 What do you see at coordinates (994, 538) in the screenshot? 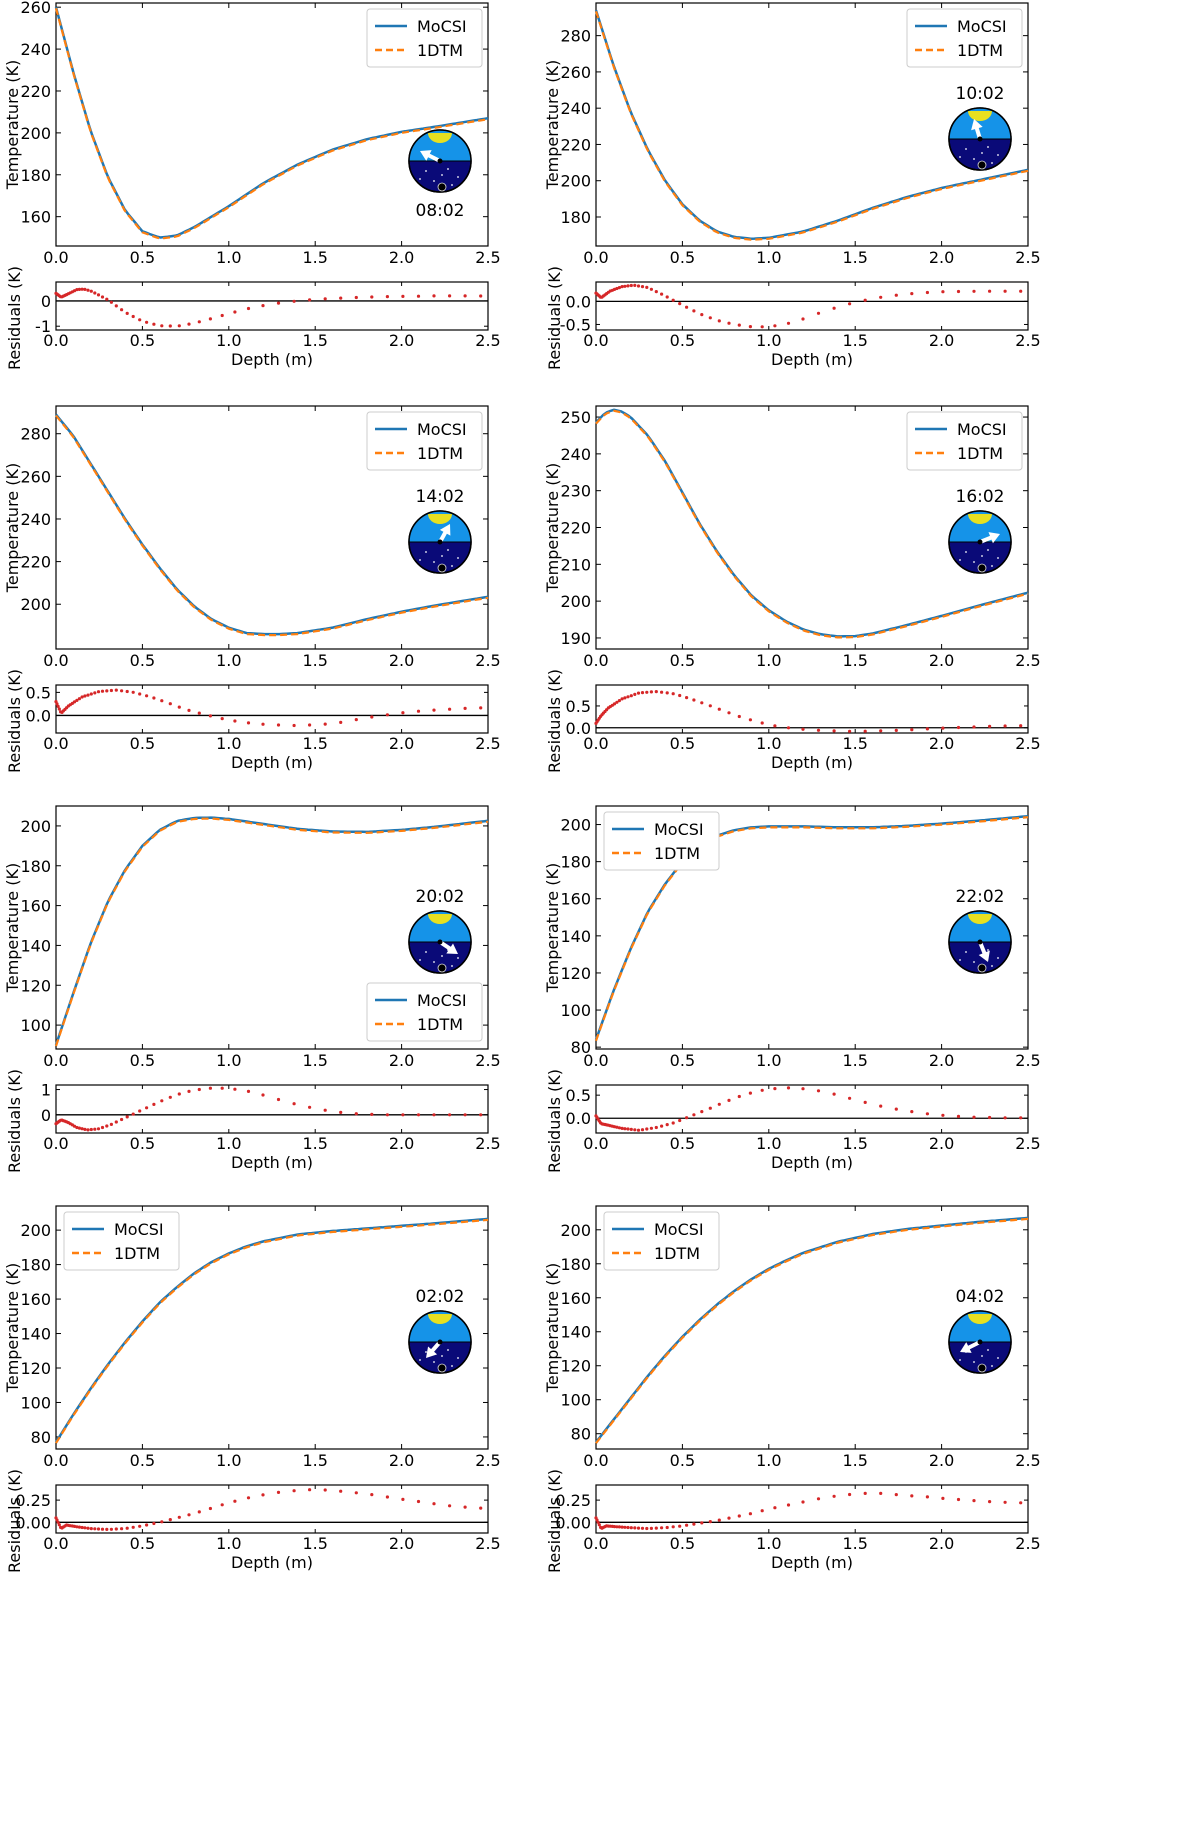
I see `dial-arrowhead-icon` at bounding box center [994, 538].